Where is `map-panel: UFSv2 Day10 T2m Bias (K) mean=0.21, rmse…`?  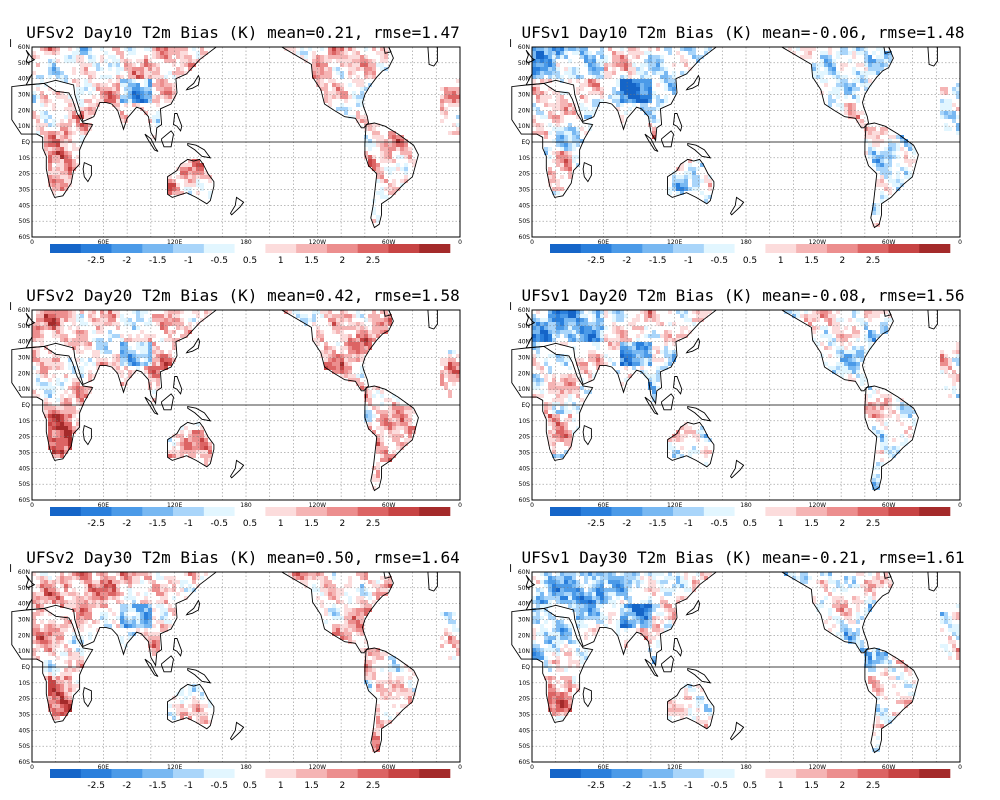
map-panel: UFSv2 Day10 T2m Bias (K) mean=0.21, rmse… is located at coordinates (243, 147).